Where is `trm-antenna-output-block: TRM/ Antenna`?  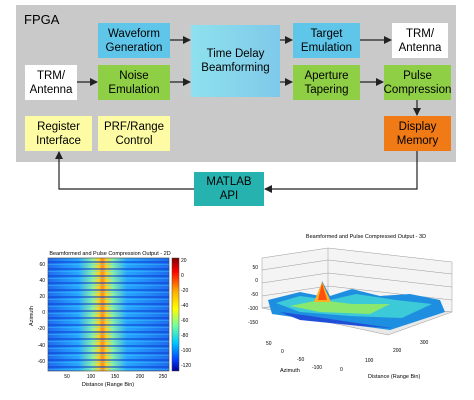
trm-antenna-output-block: TRM/ Antenna is located at coordinates (420, 40).